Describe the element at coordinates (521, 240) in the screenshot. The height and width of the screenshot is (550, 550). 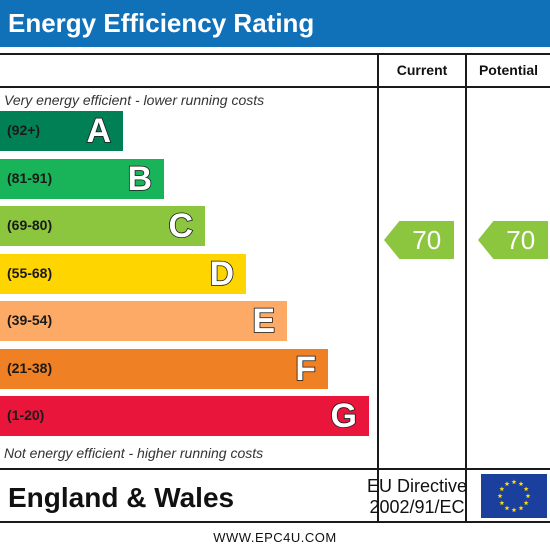
I see `potential-rating-value: 70` at that location.